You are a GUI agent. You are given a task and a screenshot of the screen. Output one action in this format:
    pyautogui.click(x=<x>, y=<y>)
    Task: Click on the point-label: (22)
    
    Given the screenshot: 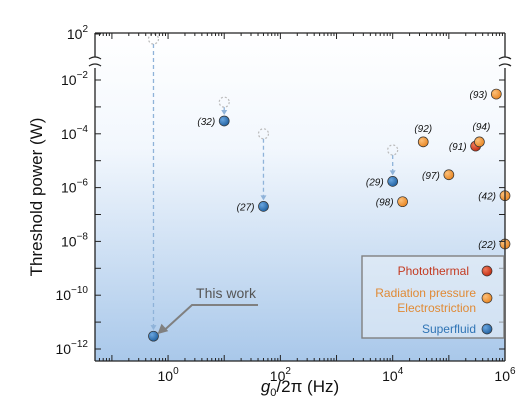 What is the action you would take?
    pyautogui.click(x=487, y=245)
    